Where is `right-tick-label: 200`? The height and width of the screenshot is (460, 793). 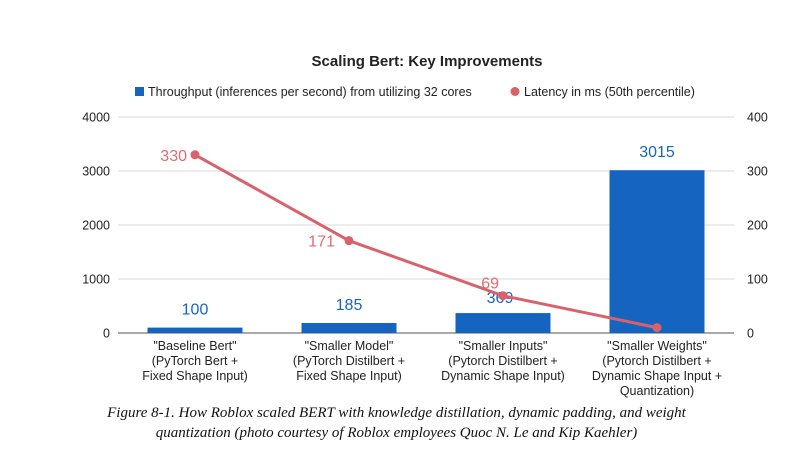
right-tick-label: 200 is located at coordinates (757, 226).